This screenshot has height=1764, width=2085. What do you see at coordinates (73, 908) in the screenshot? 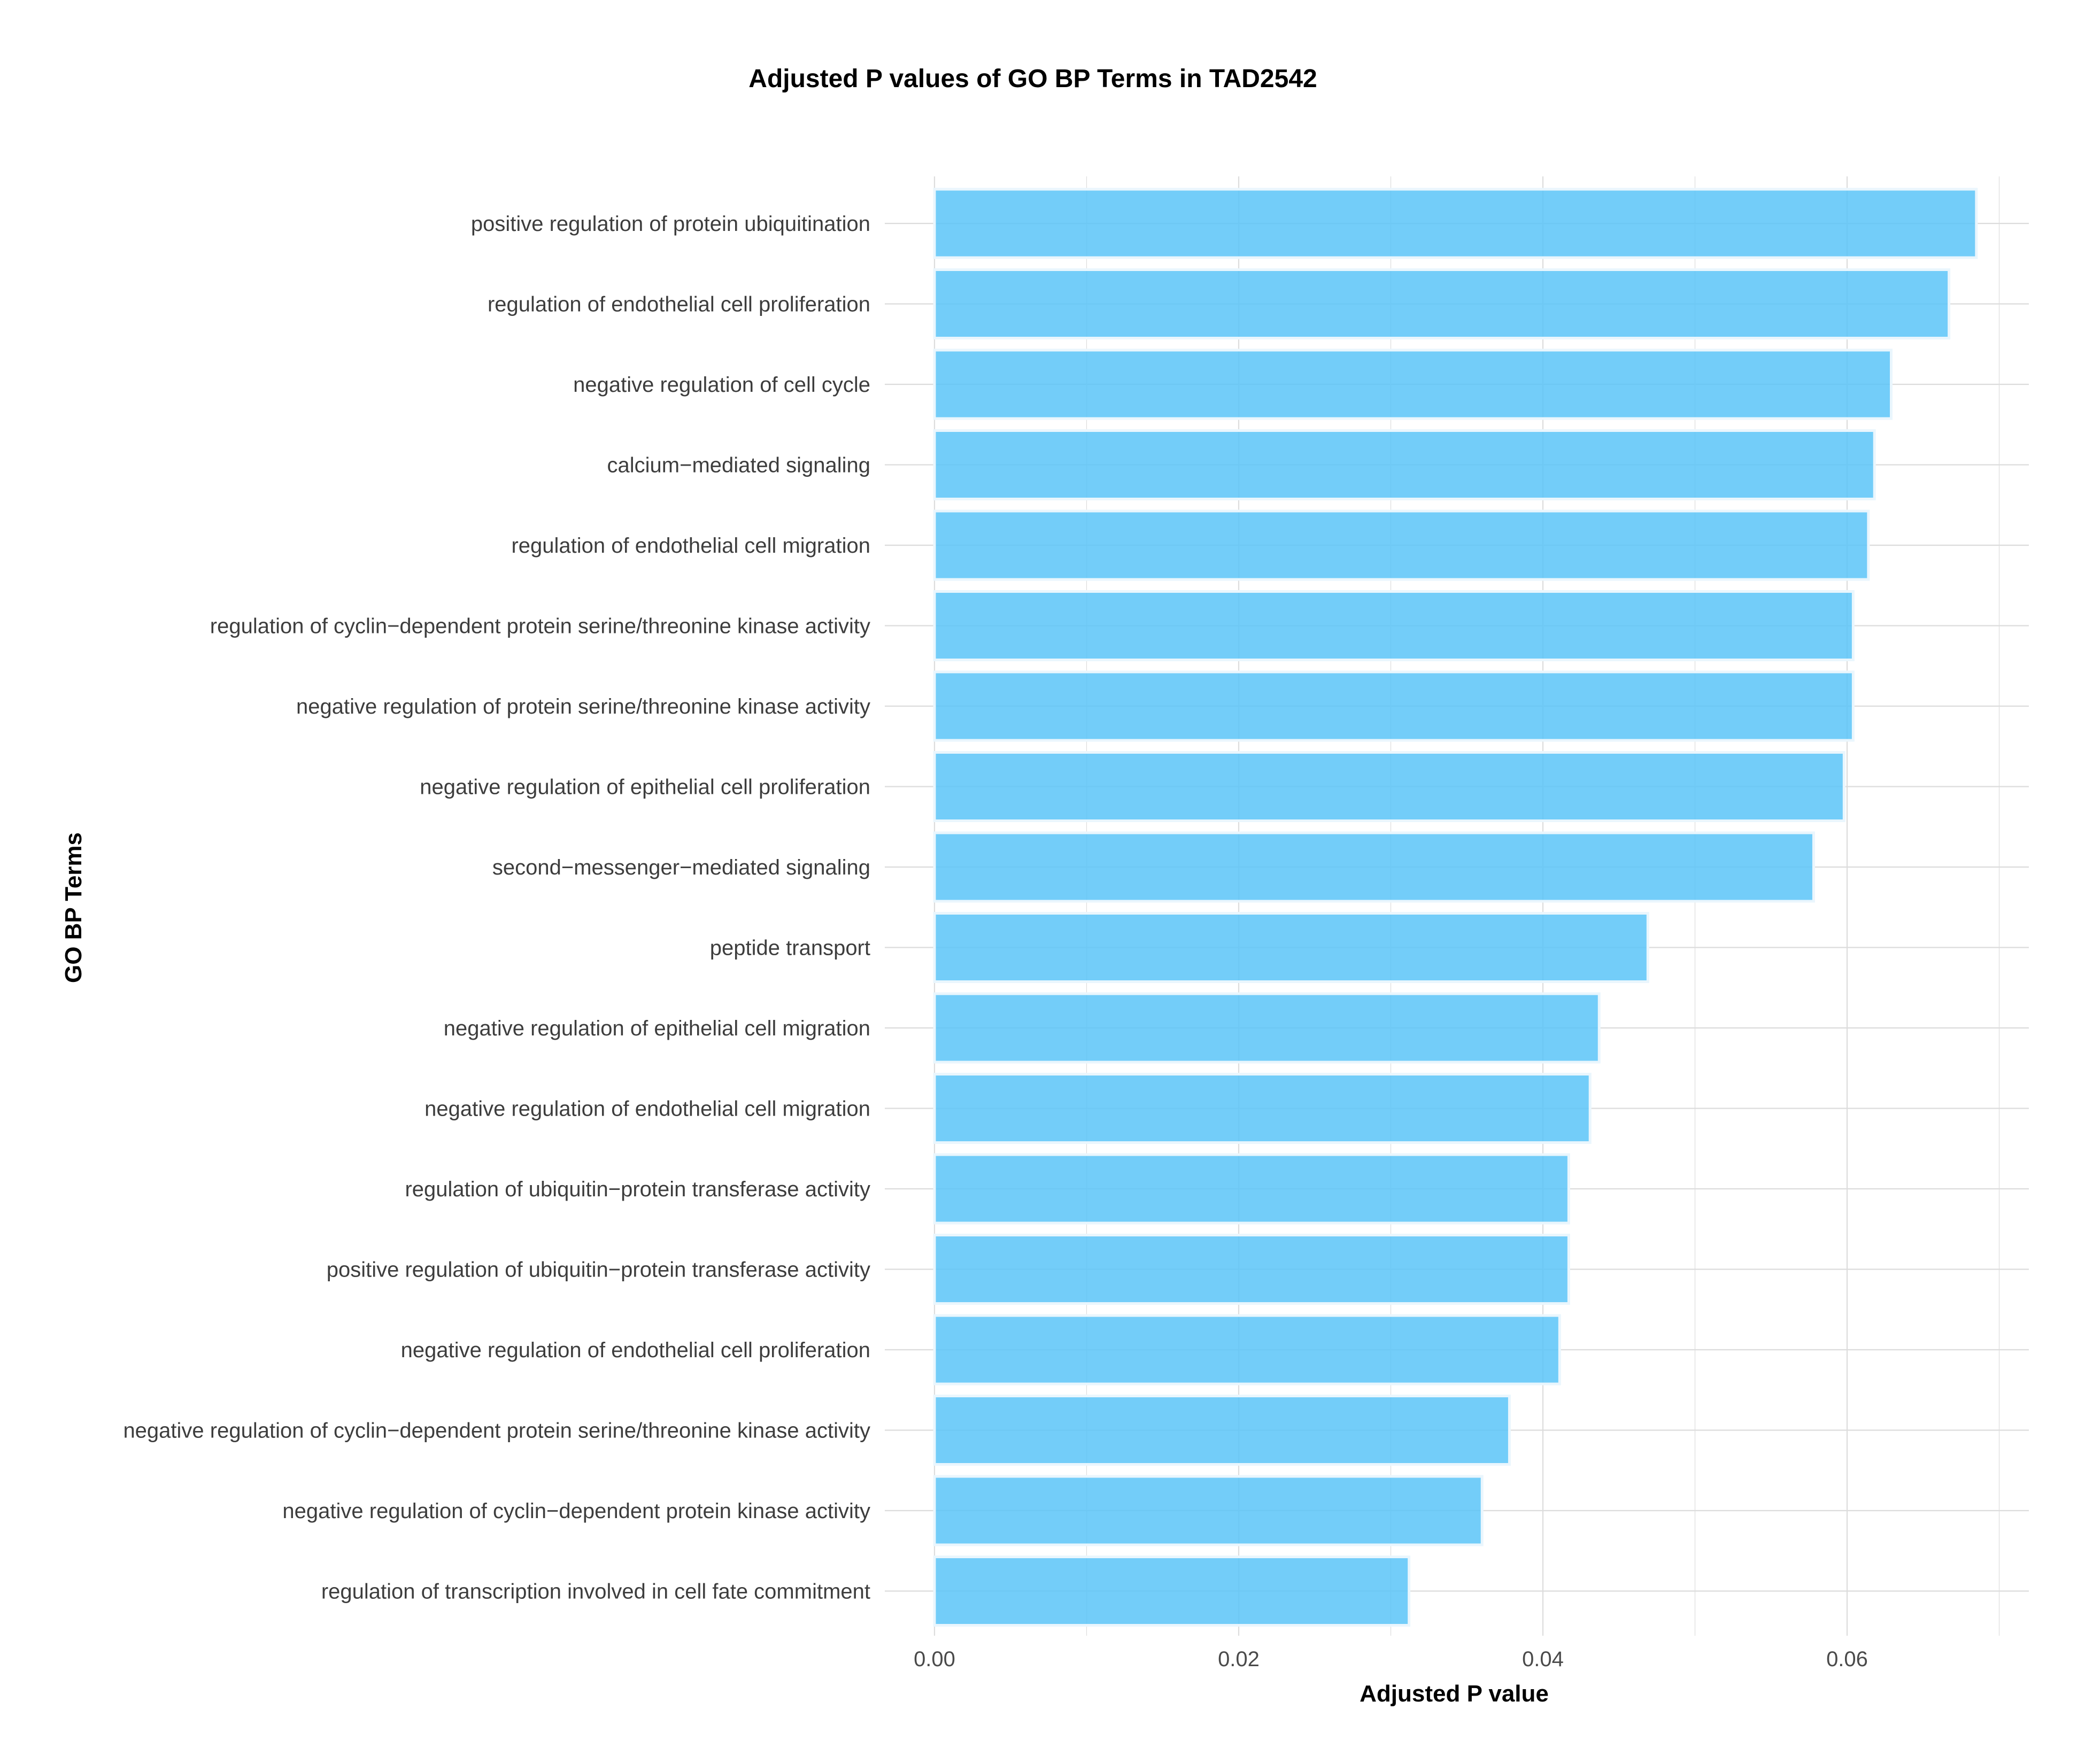
I see `y-axis-title: GO BP Terms` at bounding box center [73, 908].